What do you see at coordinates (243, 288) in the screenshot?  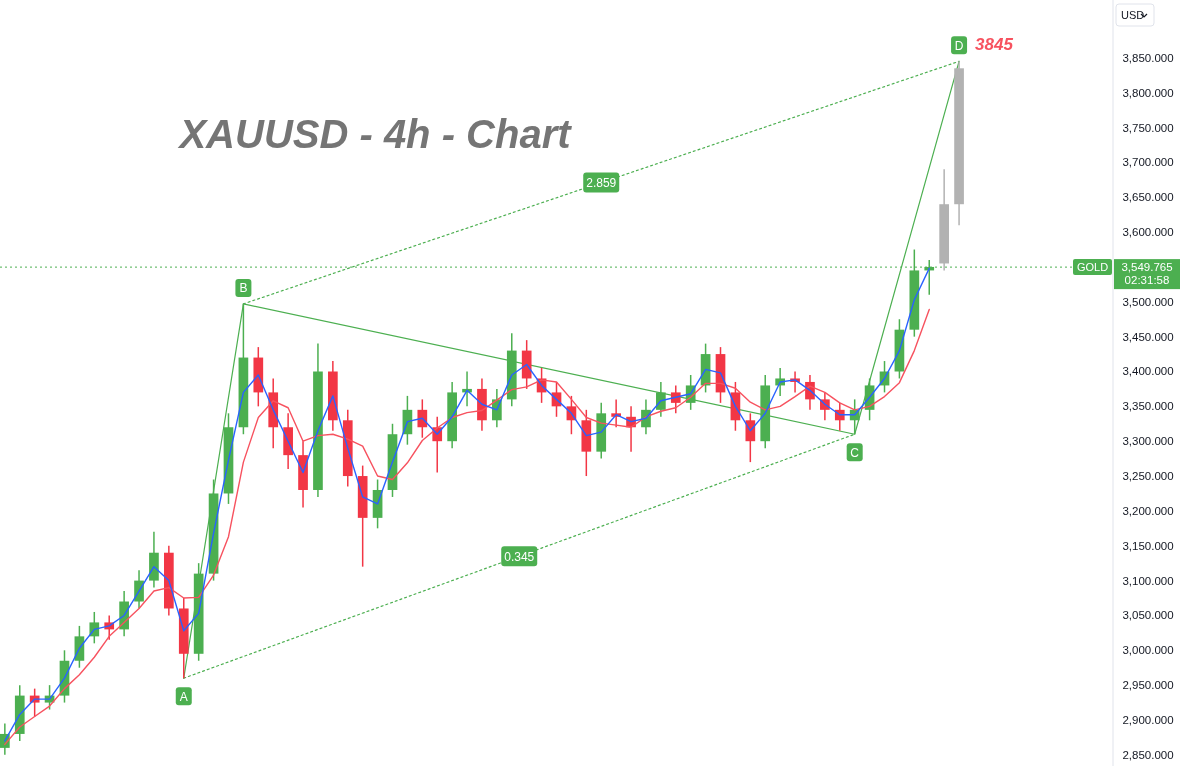 I see `data-label: B` at bounding box center [243, 288].